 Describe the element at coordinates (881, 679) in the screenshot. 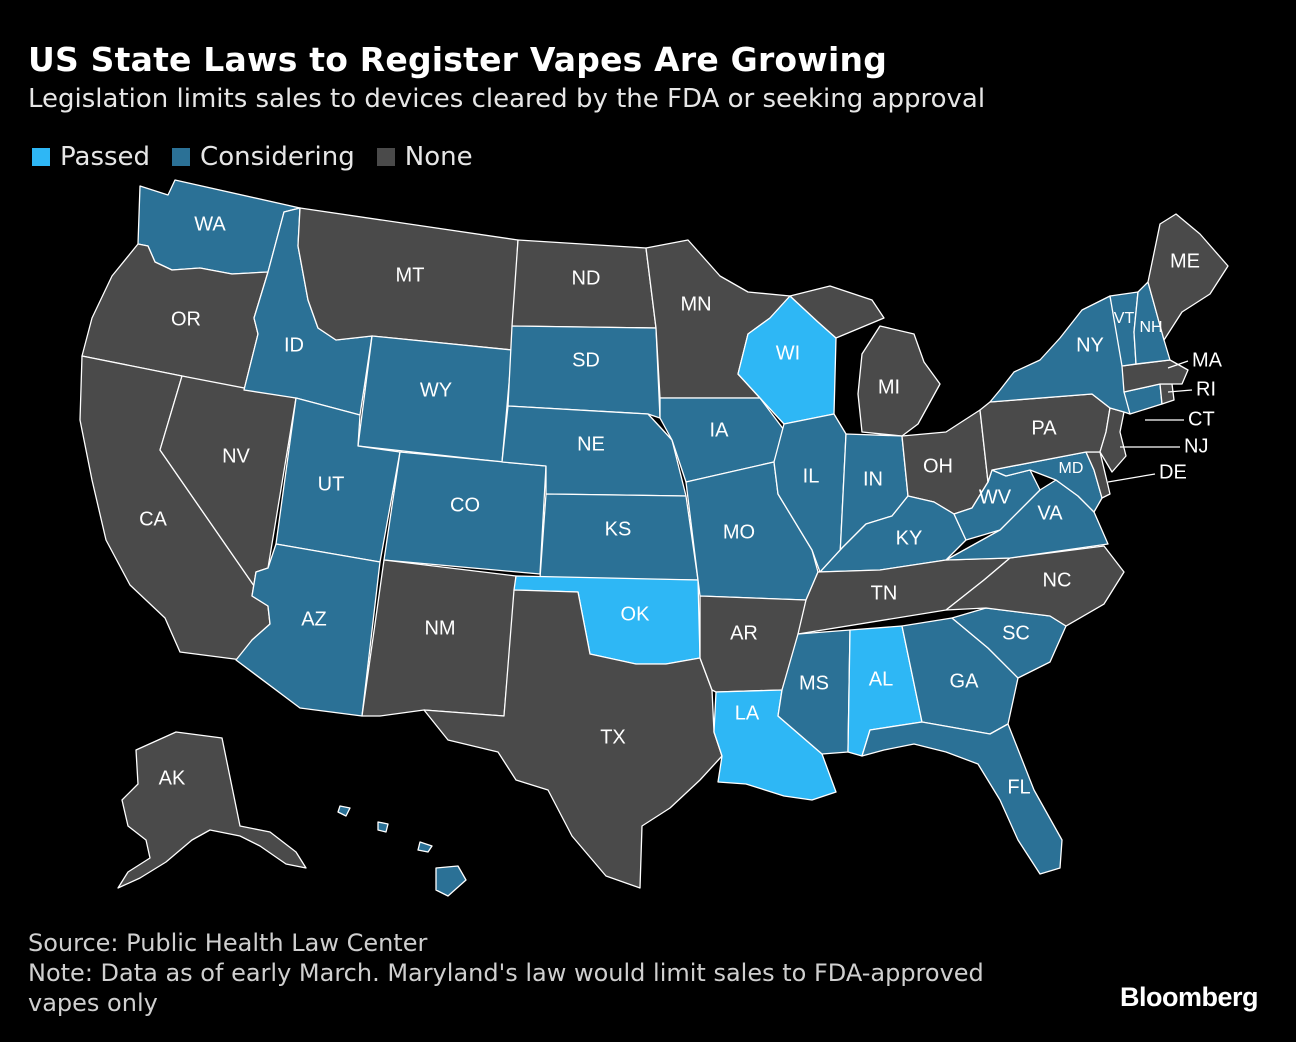

I see `label-al: AL` at that location.